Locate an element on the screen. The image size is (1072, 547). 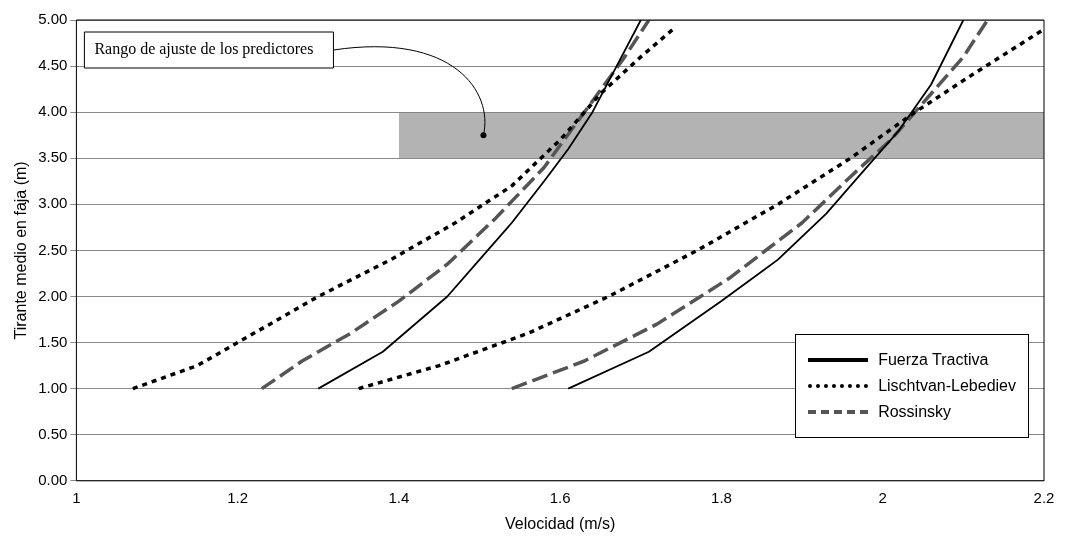
band-label: Rango de ajuste de los predictores is located at coordinates (204, 49).